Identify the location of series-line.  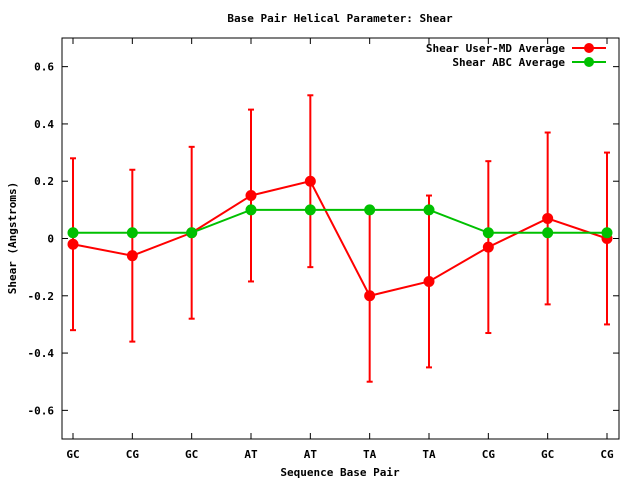
(340, 221).